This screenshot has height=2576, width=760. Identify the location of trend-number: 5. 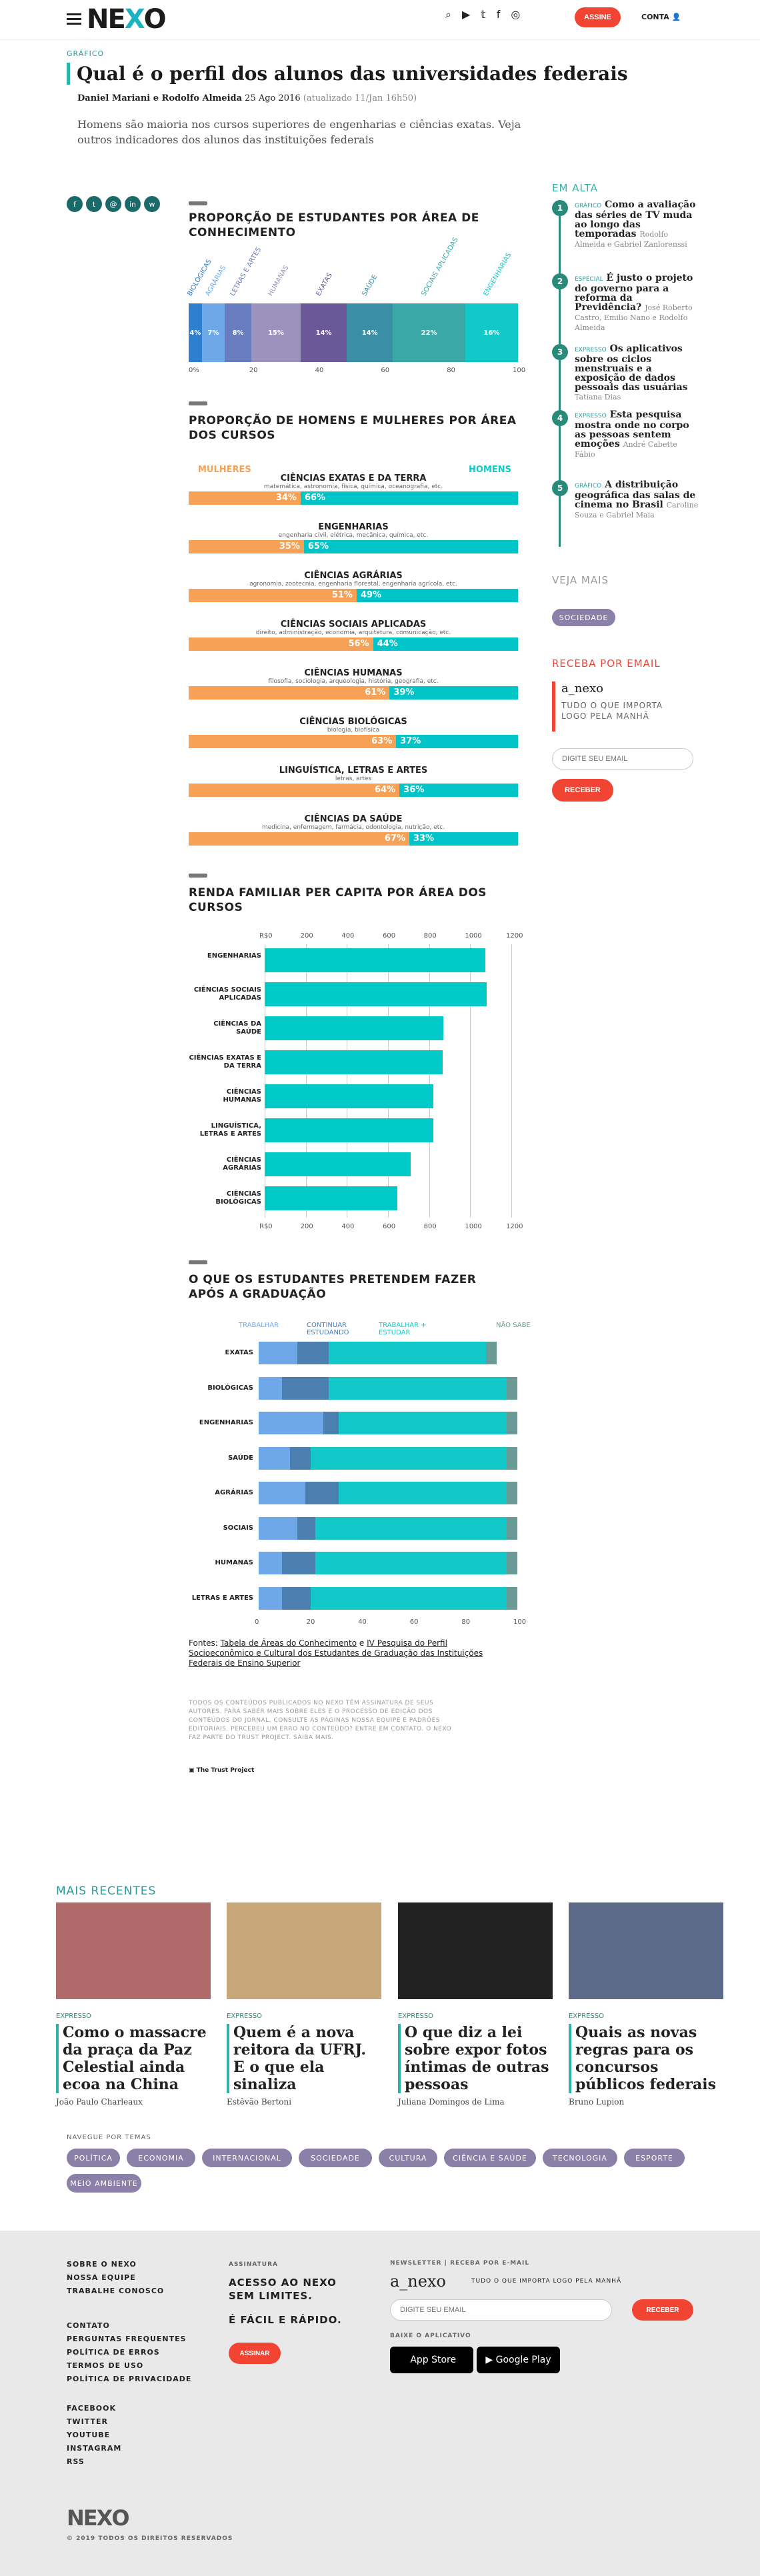
(560, 488).